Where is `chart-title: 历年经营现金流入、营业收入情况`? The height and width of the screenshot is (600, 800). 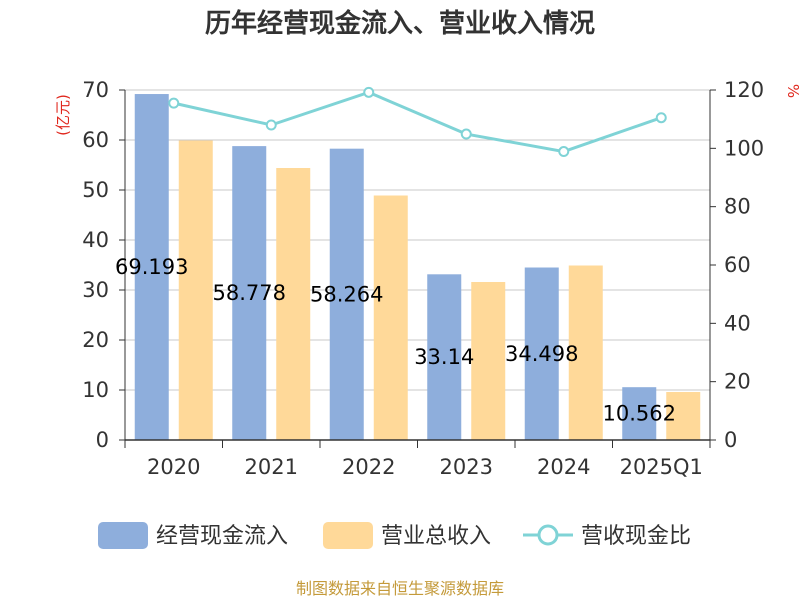 chart-title: 历年经营现金流入、营业收入情况 is located at coordinates (400, 23).